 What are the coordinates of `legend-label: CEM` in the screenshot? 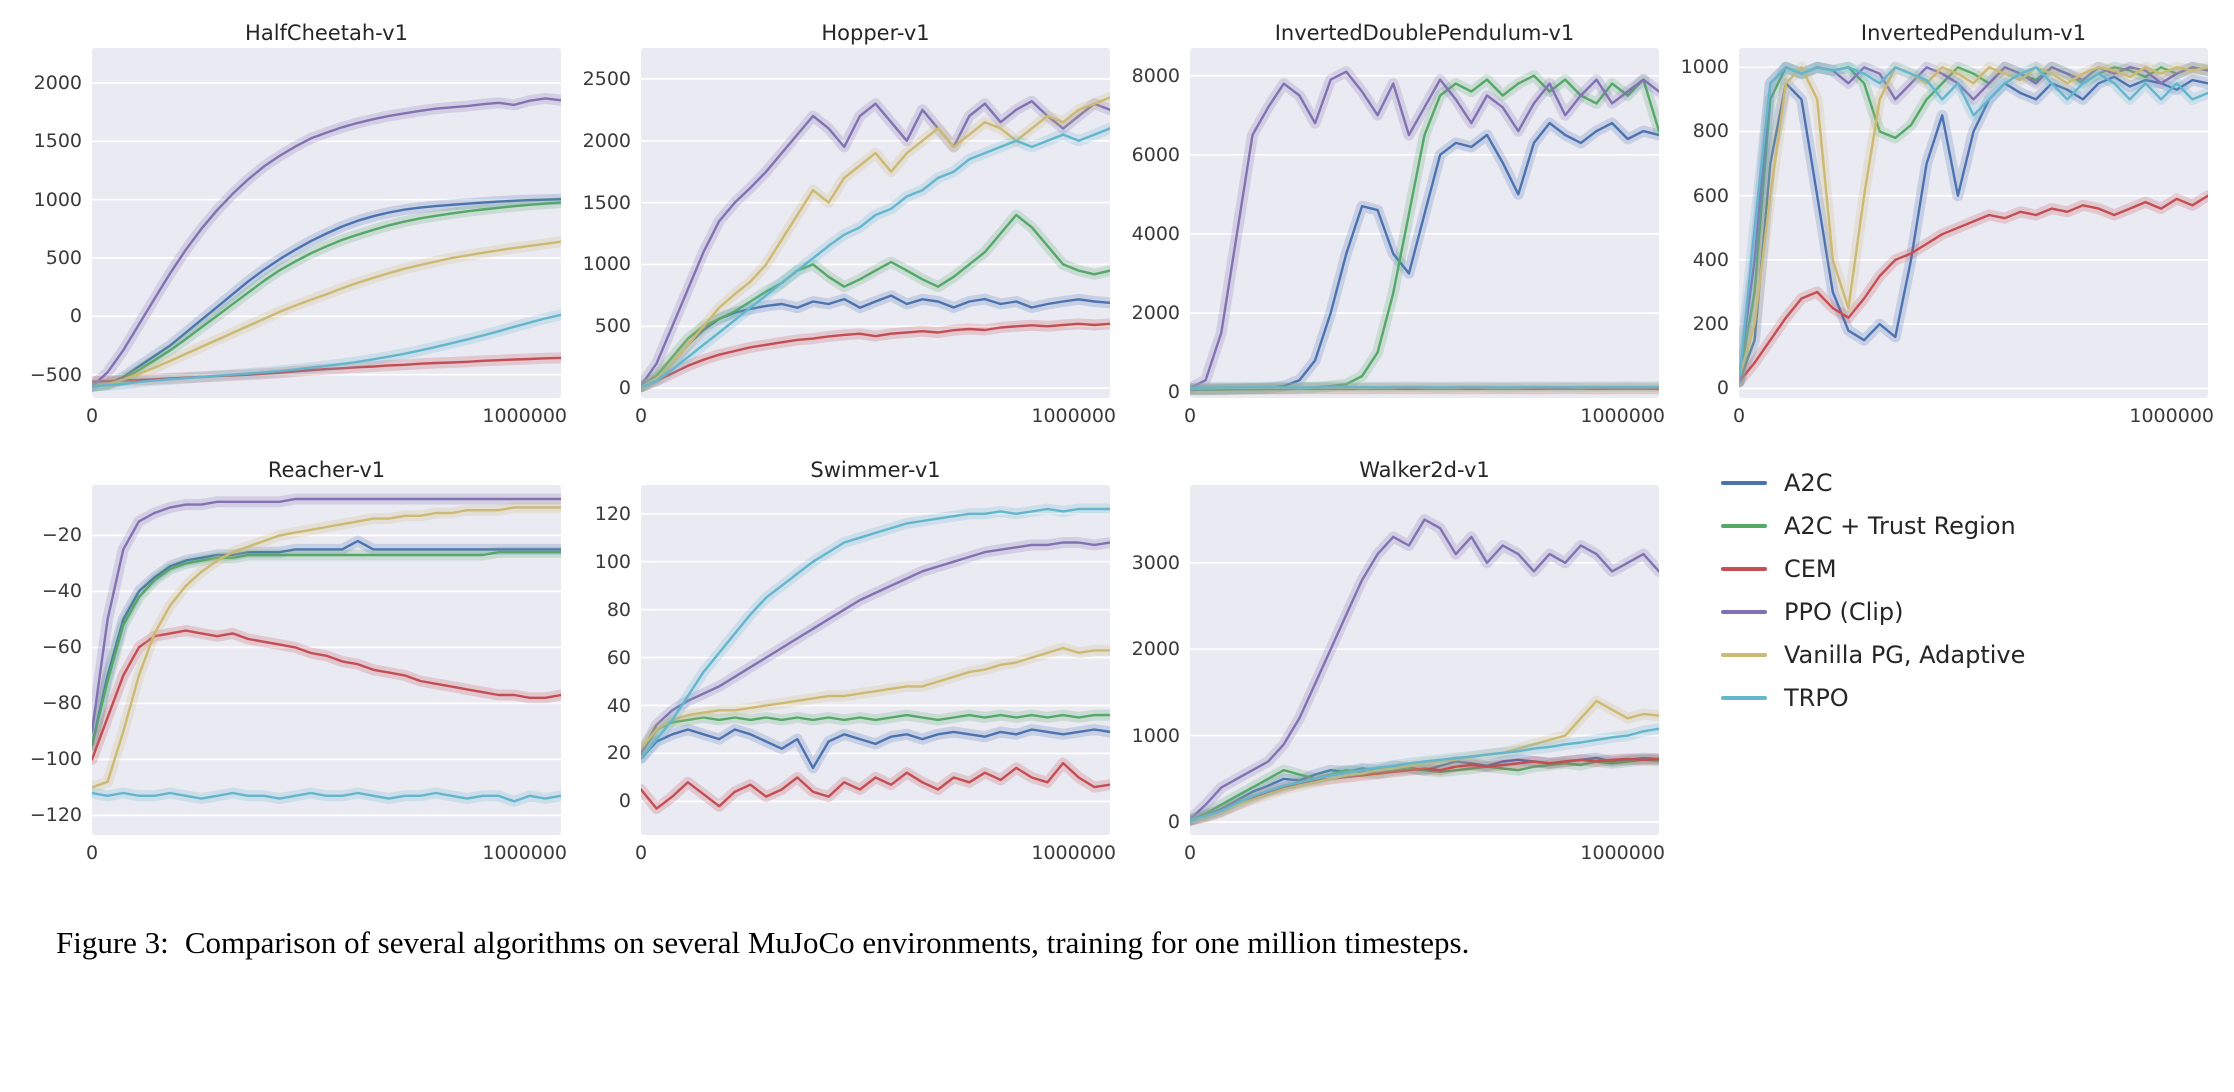 It's located at (1810, 569).